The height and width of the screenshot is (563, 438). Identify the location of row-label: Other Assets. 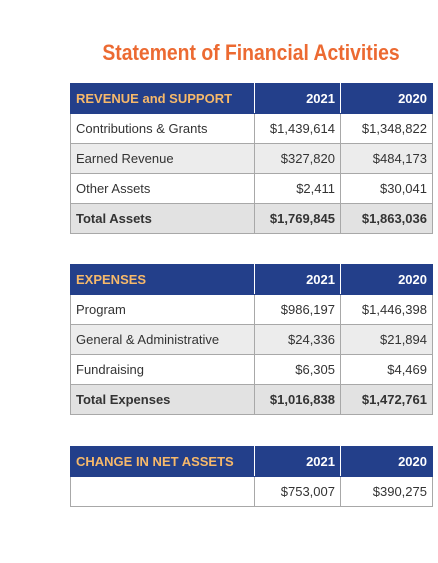
(162, 188).